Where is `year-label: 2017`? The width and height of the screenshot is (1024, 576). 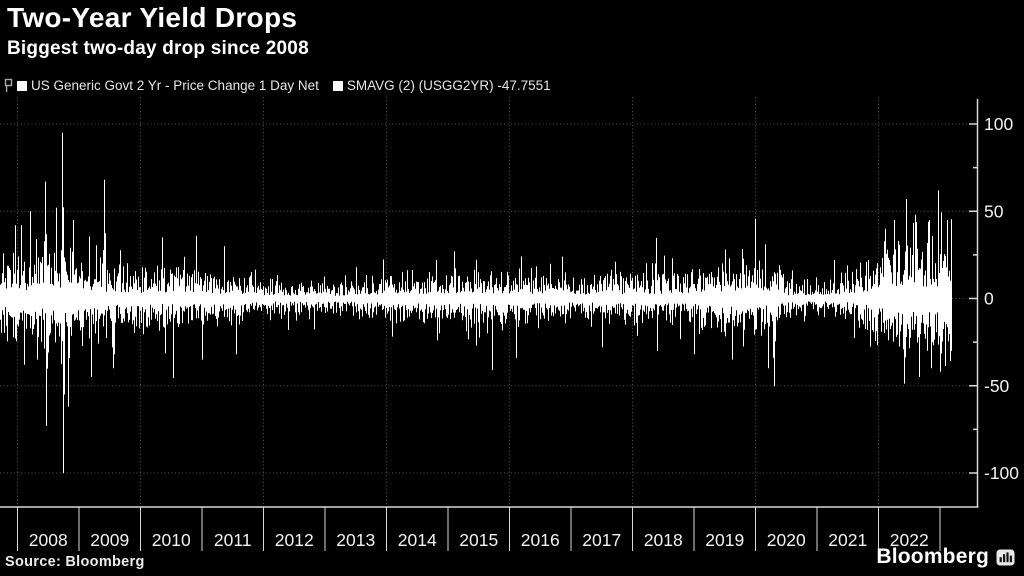 year-label: 2017 is located at coordinates (601, 540).